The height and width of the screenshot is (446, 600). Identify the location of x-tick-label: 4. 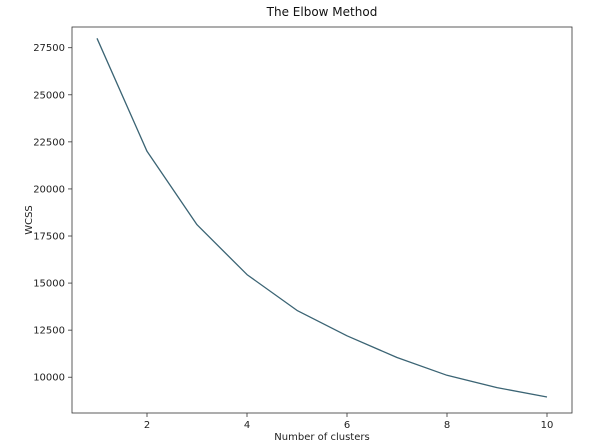
(247, 425).